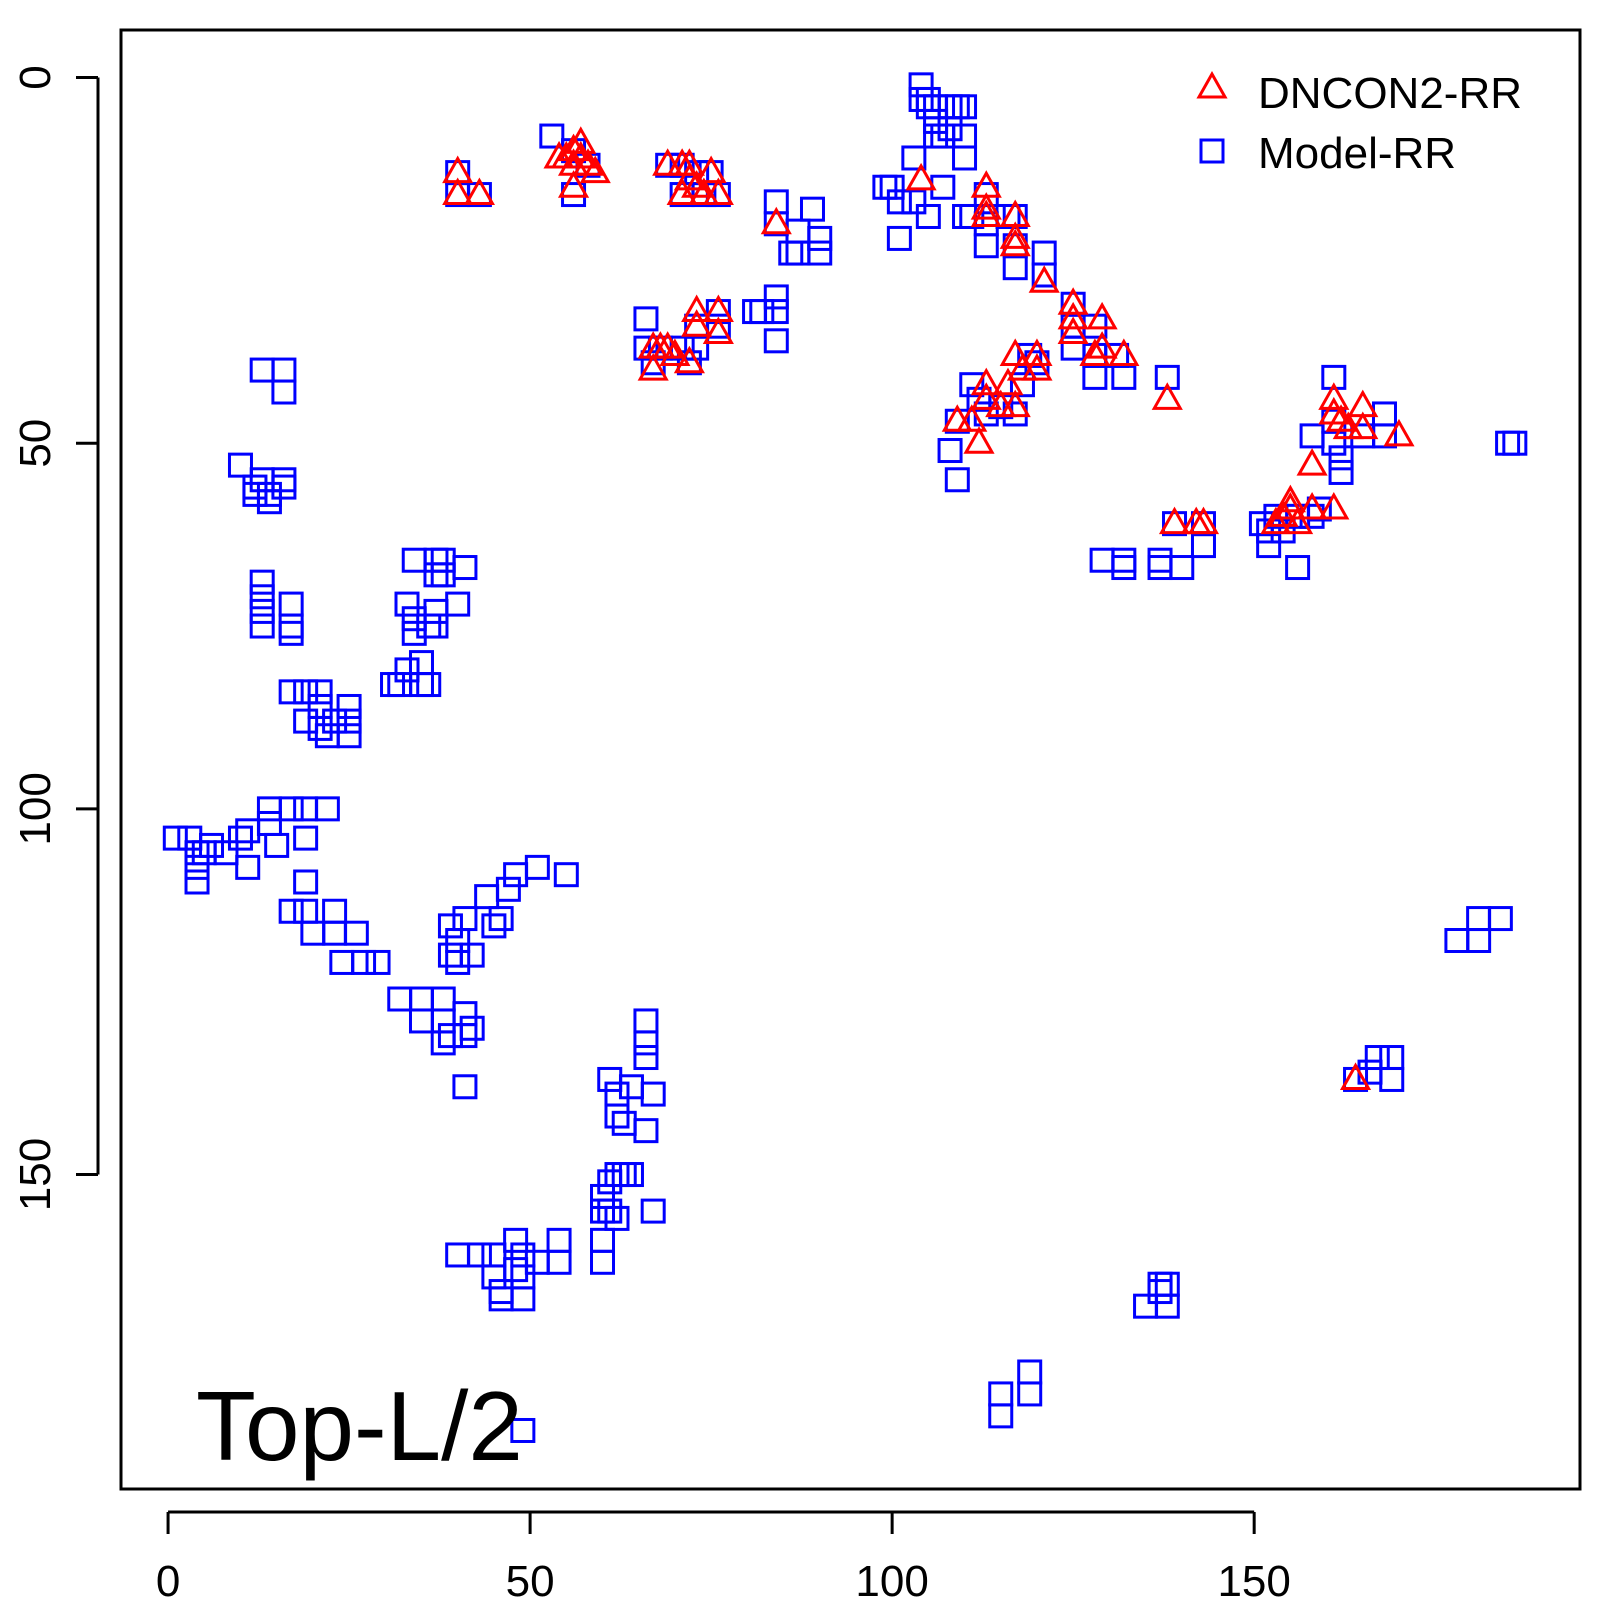 The width and height of the screenshot is (1600, 1600). I want to click on y-tick-label: 100, so click(35, 808).